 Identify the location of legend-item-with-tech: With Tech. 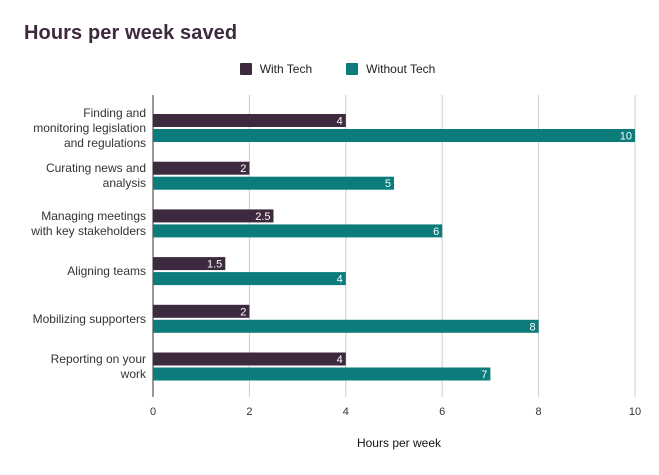
(276, 69).